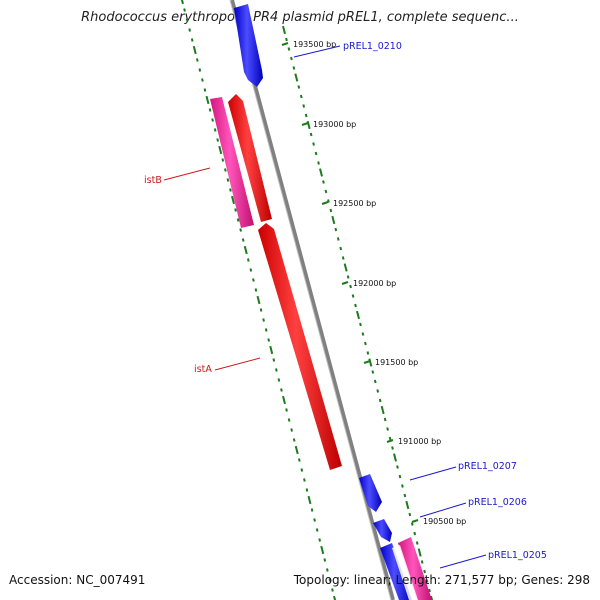 The image size is (600, 600). I want to click on accession-text: Accession: NC_007491, so click(77, 580).